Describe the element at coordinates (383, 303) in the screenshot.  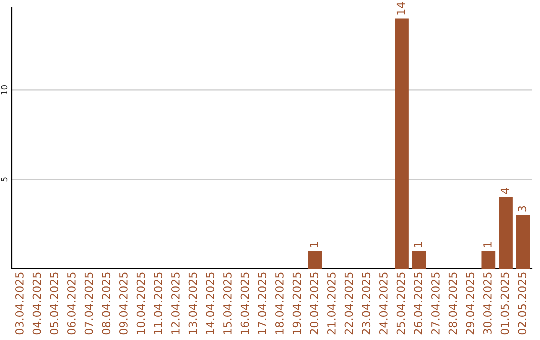
I see `x-tick-label: 24.04.2025` at that location.